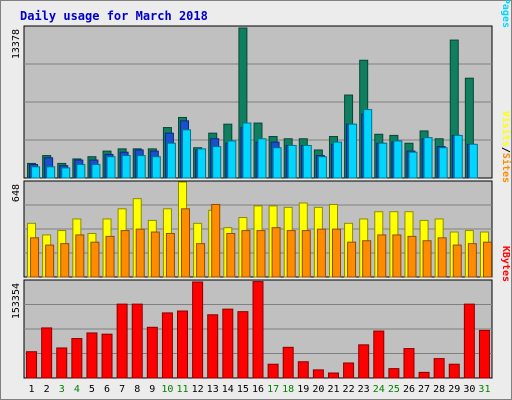 This screenshot has width=512, height=400. Describe the element at coordinates (506, 129) in the screenshot. I see `legend-item-visits: Visits` at that location.